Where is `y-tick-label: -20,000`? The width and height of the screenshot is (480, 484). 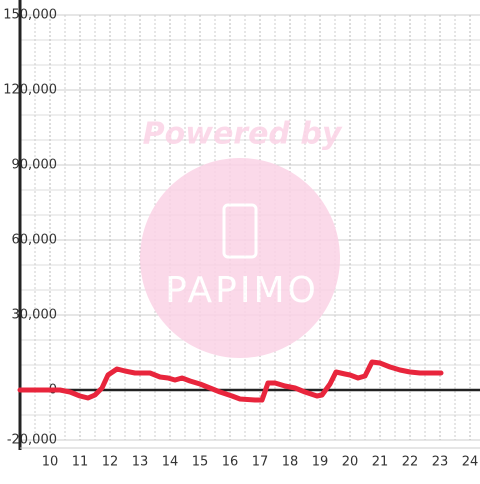 y-tick-label: -20,000 is located at coordinates (32, 440).